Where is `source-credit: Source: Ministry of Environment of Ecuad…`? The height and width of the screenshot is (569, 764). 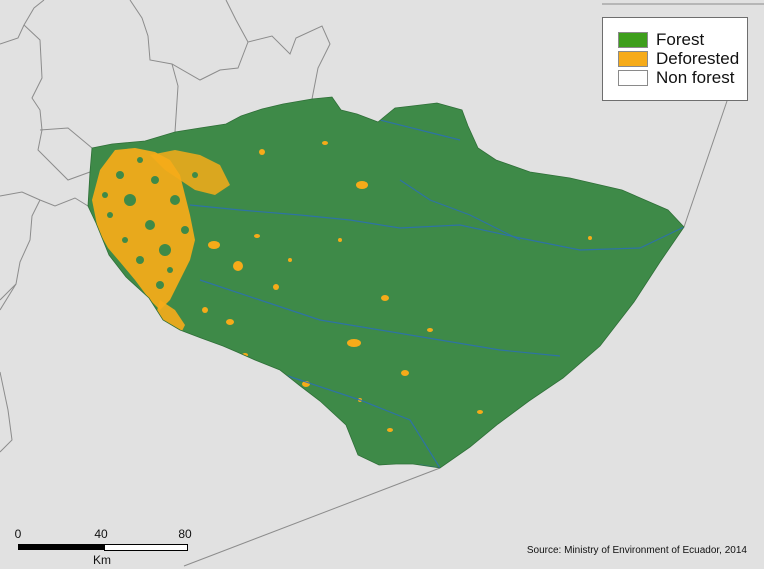
source-credit: Source: Ministry of Environment of Ecuad… is located at coordinates (636, 550).